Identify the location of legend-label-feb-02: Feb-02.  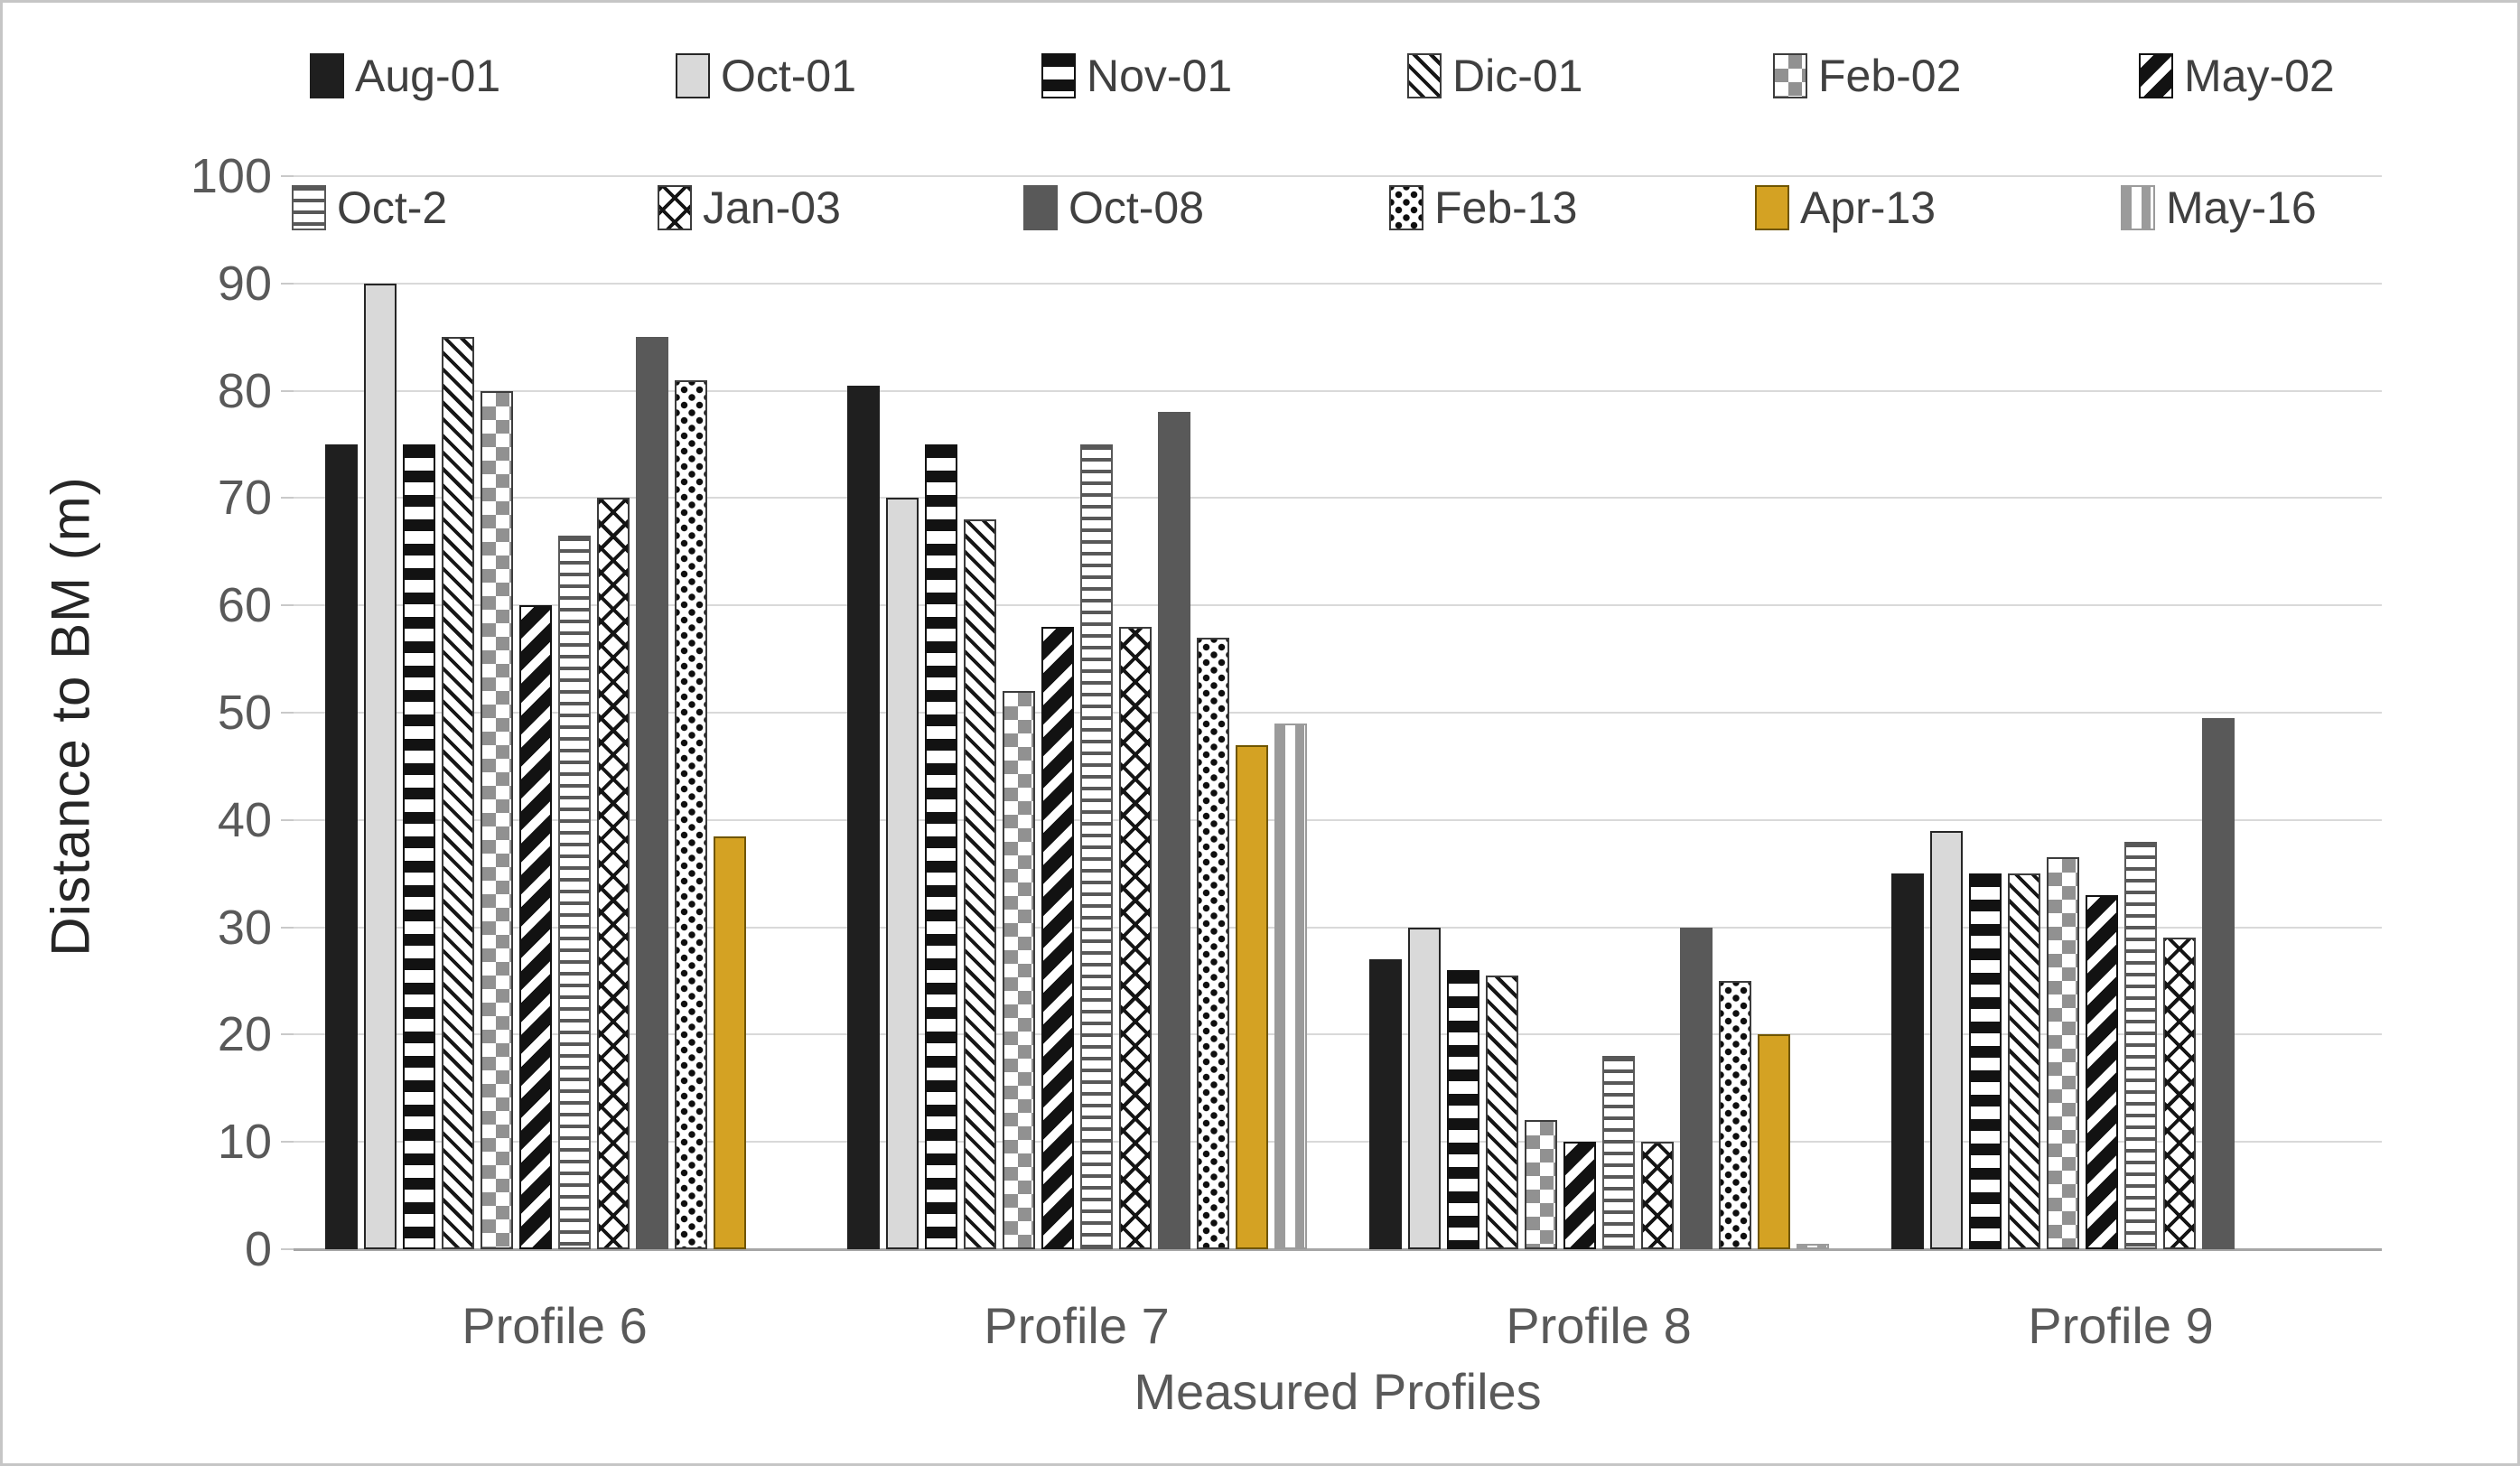
(1890, 76).